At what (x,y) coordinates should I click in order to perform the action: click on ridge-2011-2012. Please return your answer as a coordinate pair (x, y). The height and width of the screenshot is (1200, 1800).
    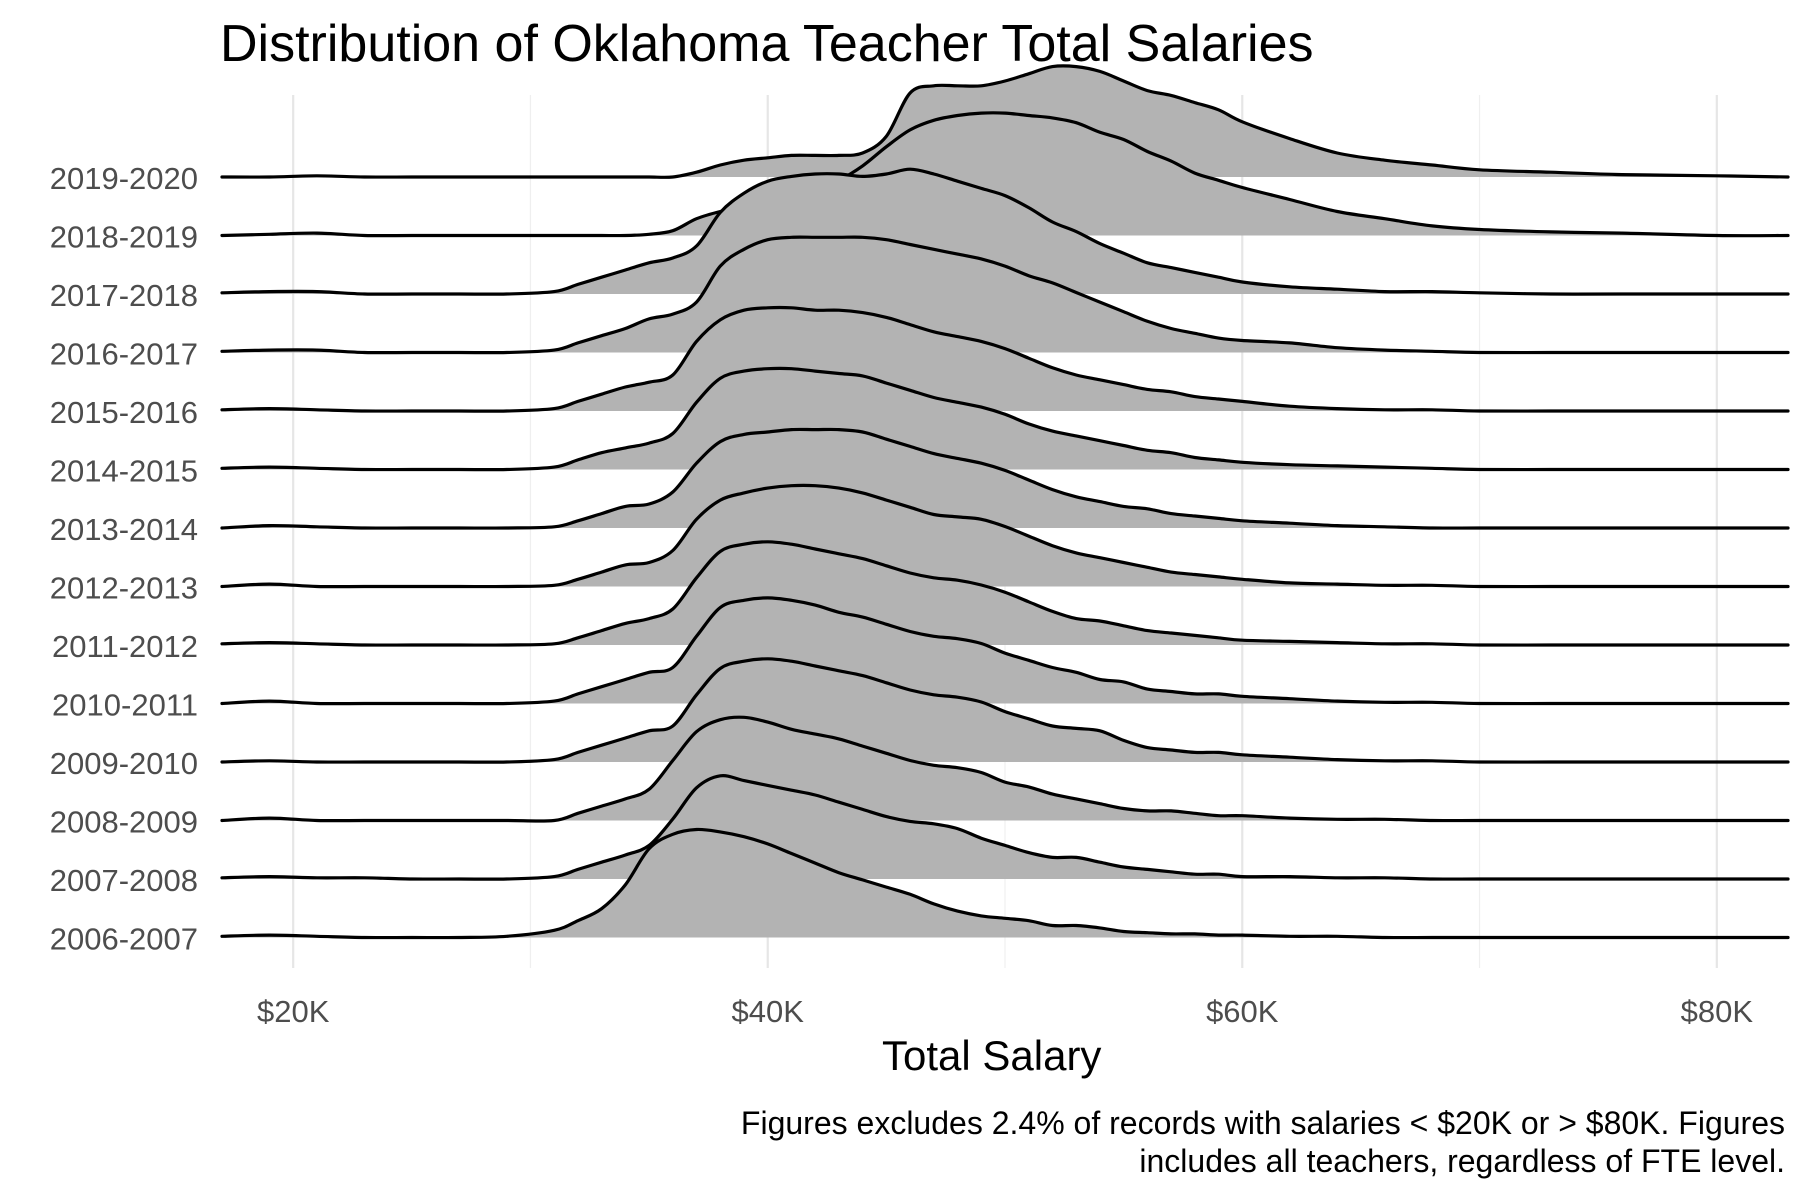
    Looking at the image, I should click on (1005, 593).